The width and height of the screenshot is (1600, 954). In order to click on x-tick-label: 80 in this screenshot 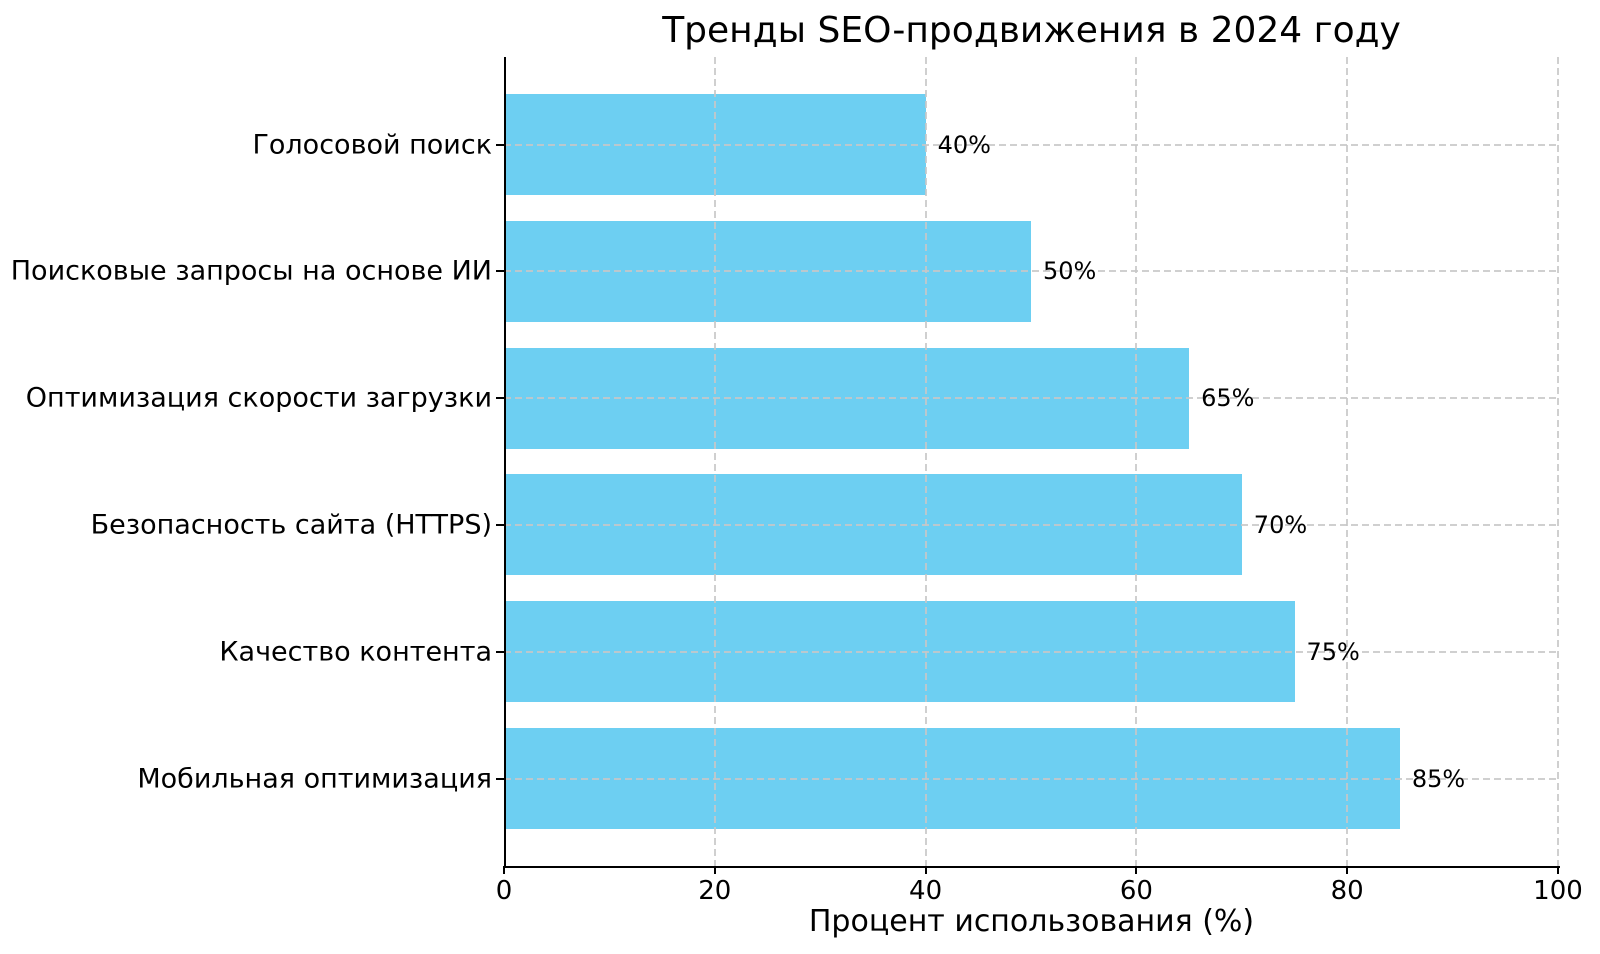, I will do `click(1347, 891)`.